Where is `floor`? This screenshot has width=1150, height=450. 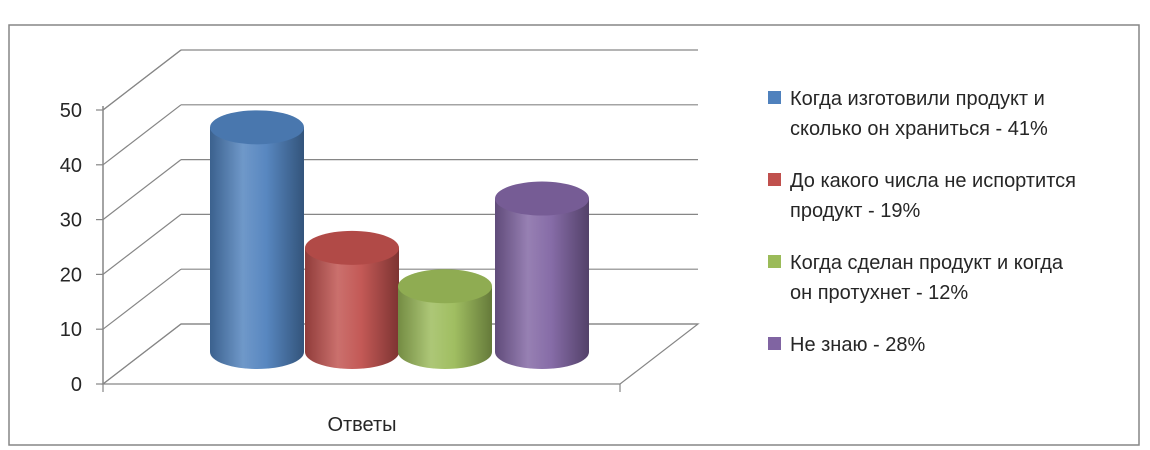 floor is located at coordinates (400, 354).